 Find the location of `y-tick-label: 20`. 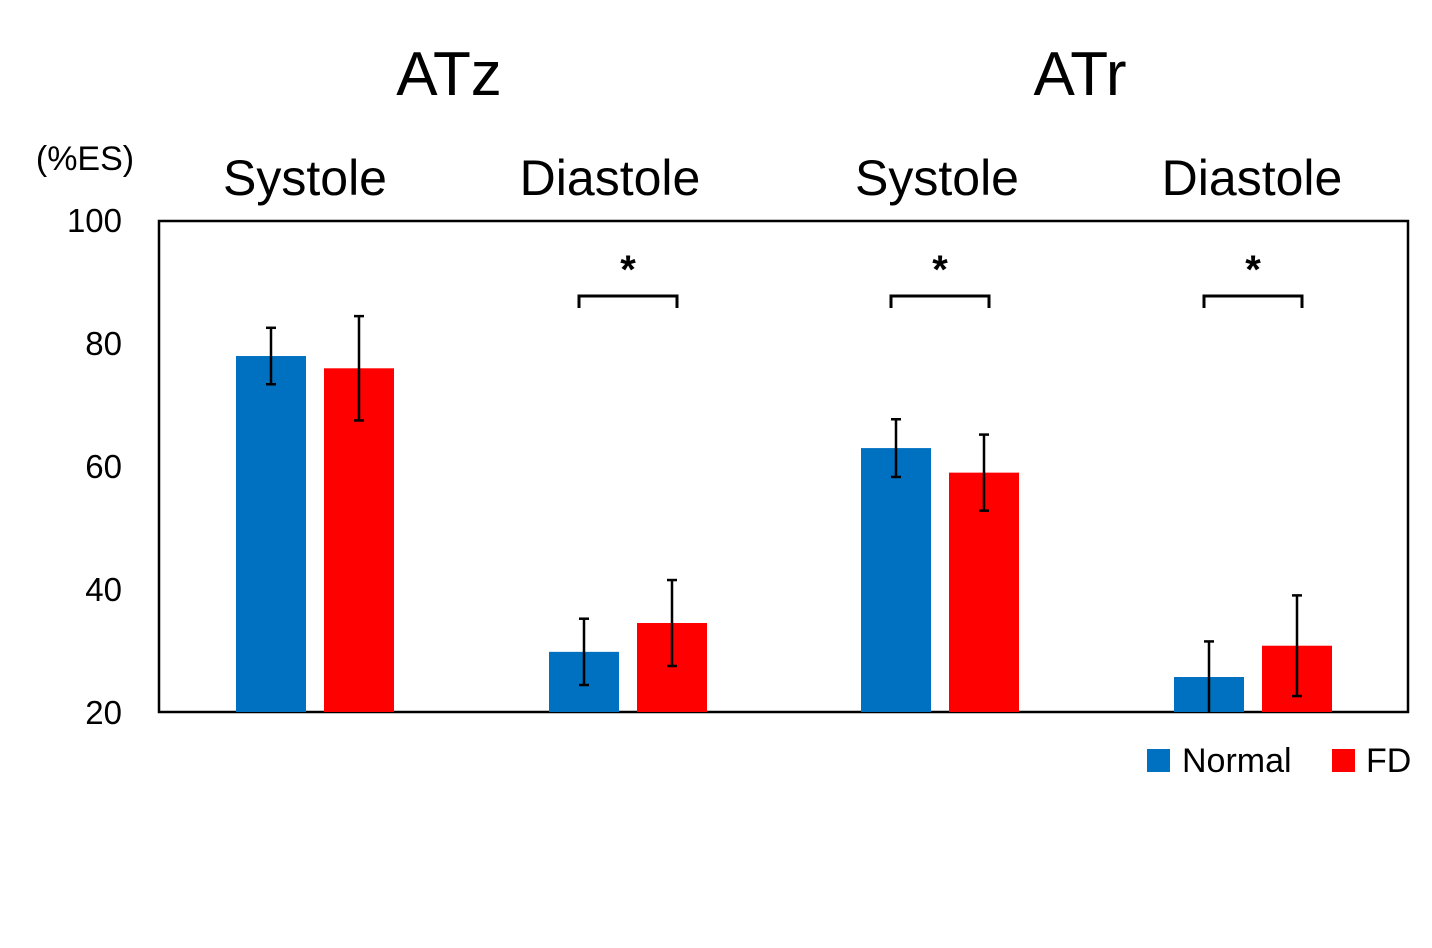

y-tick-label: 20 is located at coordinates (103, 712).